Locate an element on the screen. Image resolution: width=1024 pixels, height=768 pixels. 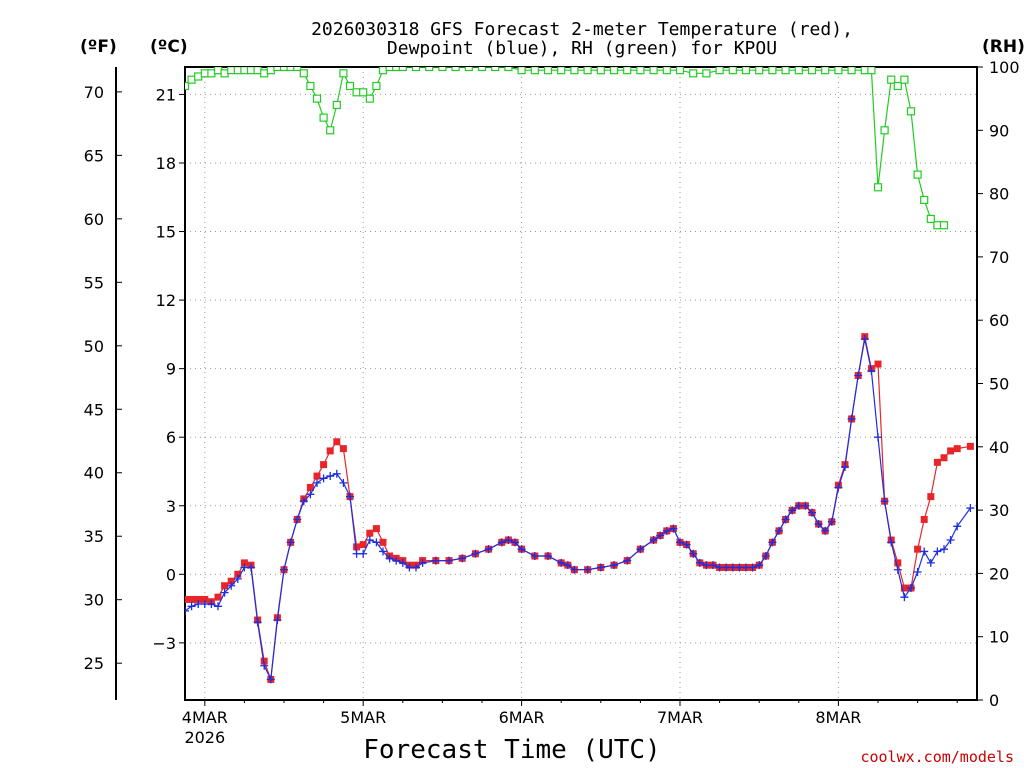
fahrenheit-tick-label: 45 is located at coordinates (94, 409).